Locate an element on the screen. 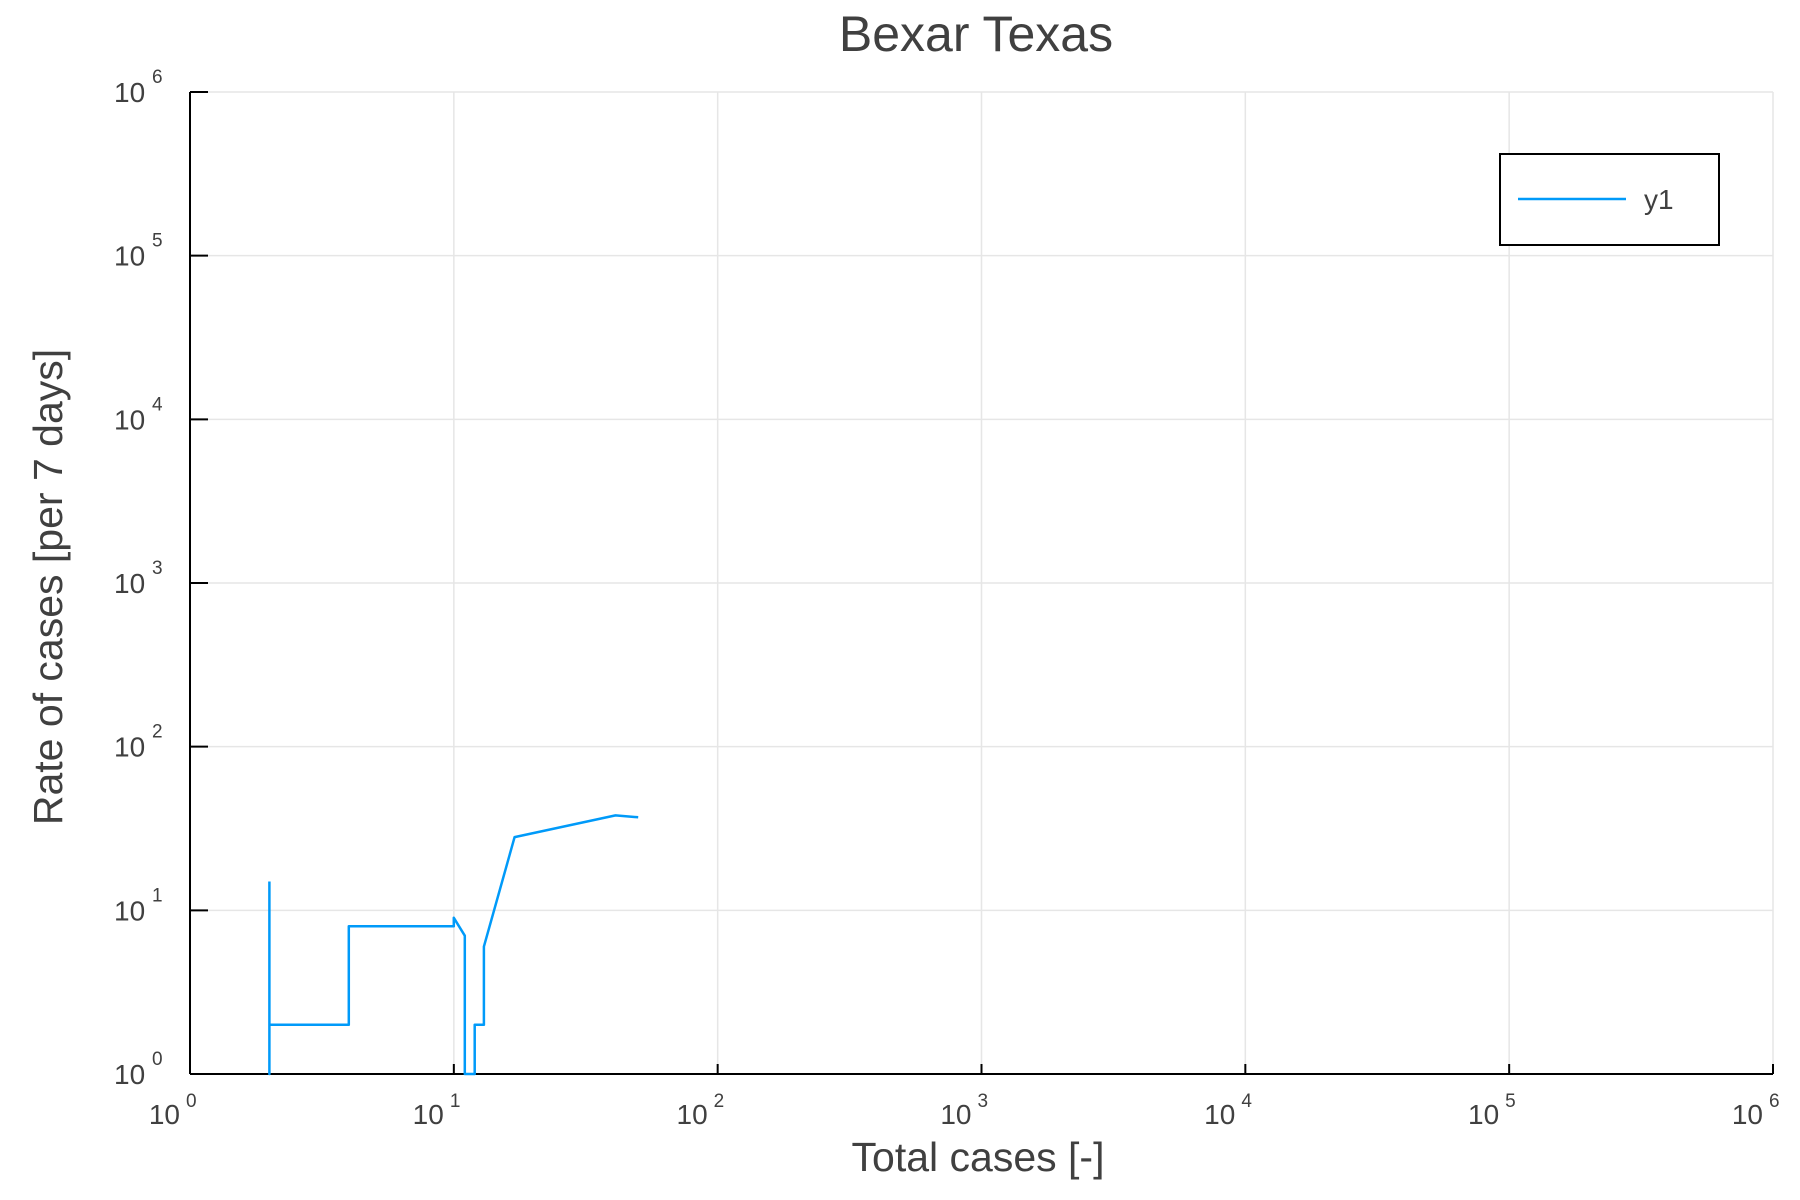 Image resolution: width=1800 pixels, height=1200 pixels. x-tick-label: 10 2 is located at coordinates (701, 1110).